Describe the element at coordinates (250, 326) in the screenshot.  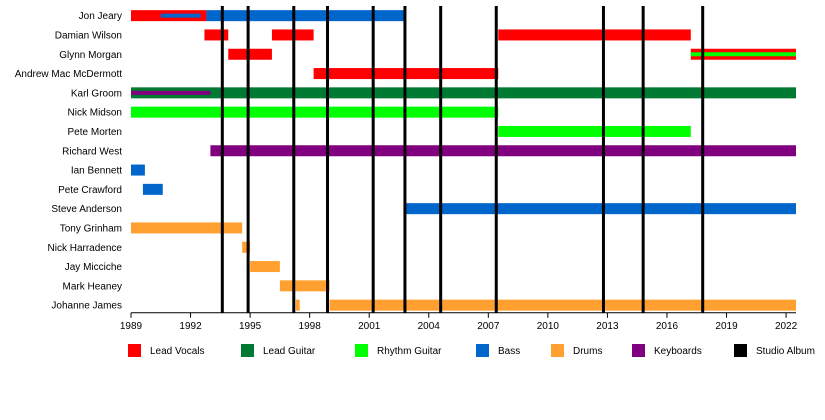
I see `x-tick-label: 1995` at that location.